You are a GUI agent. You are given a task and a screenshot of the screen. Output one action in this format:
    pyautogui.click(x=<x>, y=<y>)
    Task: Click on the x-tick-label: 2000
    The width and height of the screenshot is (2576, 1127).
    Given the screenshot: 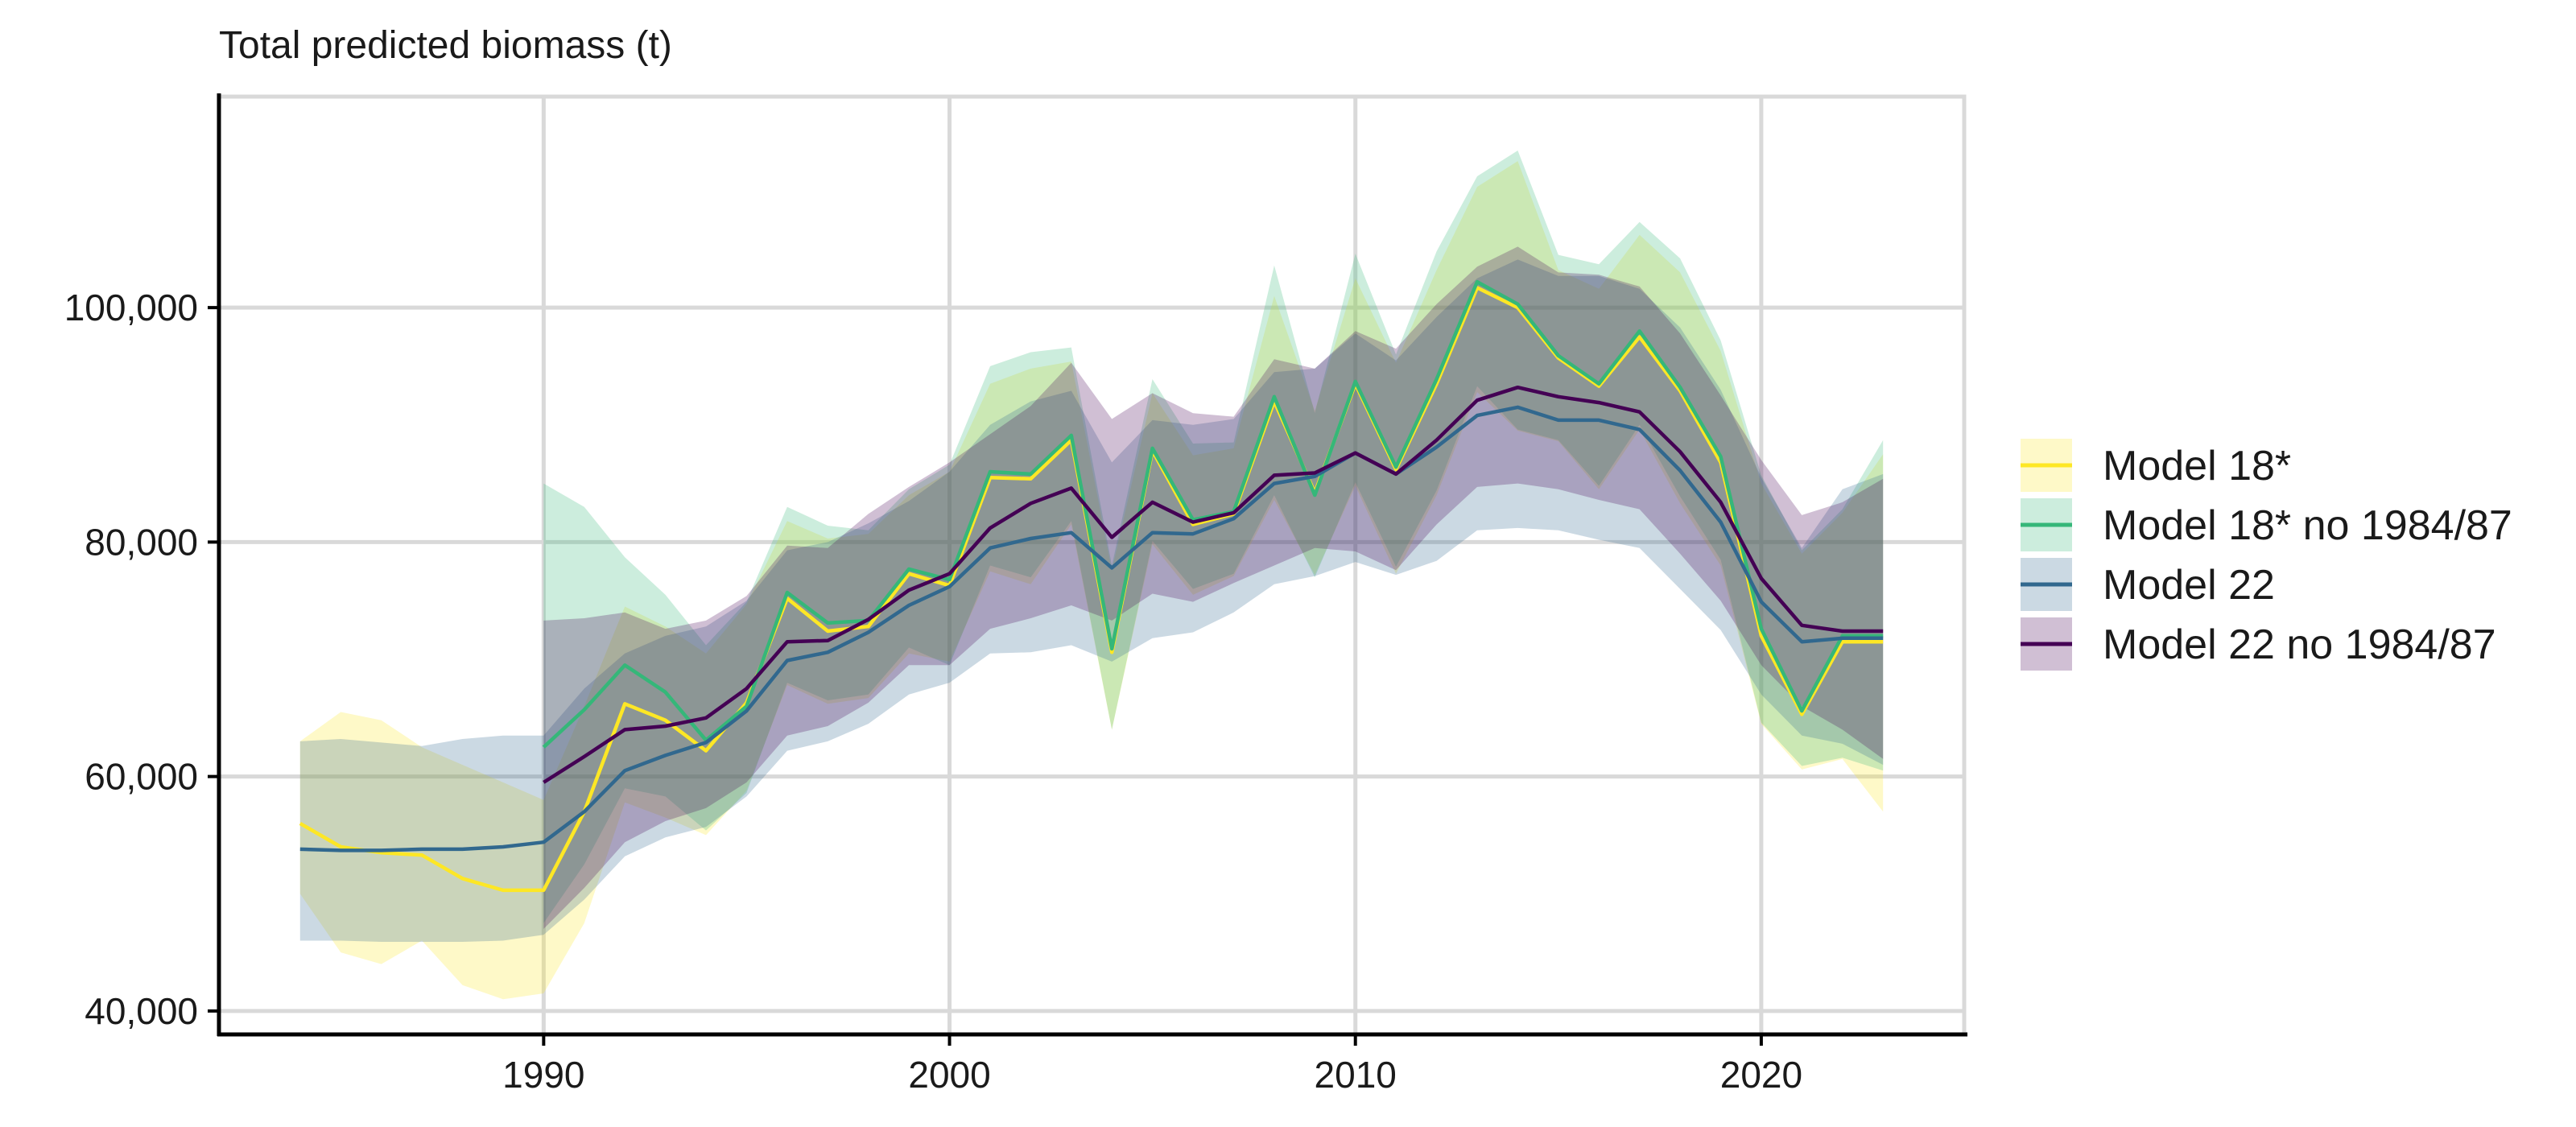 What is the action you would take?
    pyautogui.click(x=949, y=1075)
    